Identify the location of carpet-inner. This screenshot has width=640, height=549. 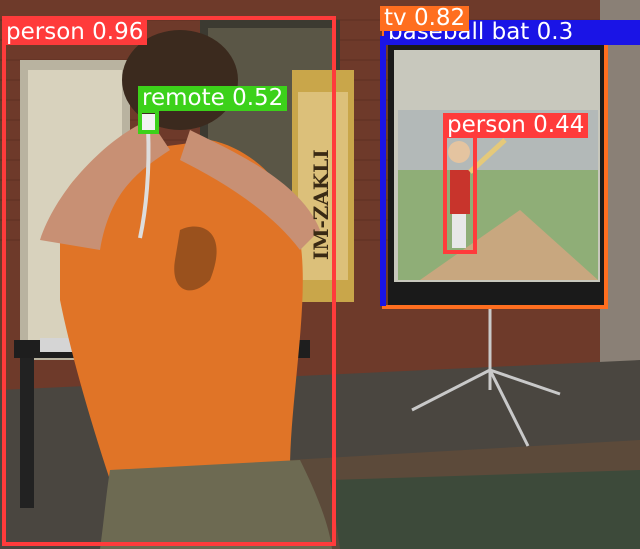
(485, 509).